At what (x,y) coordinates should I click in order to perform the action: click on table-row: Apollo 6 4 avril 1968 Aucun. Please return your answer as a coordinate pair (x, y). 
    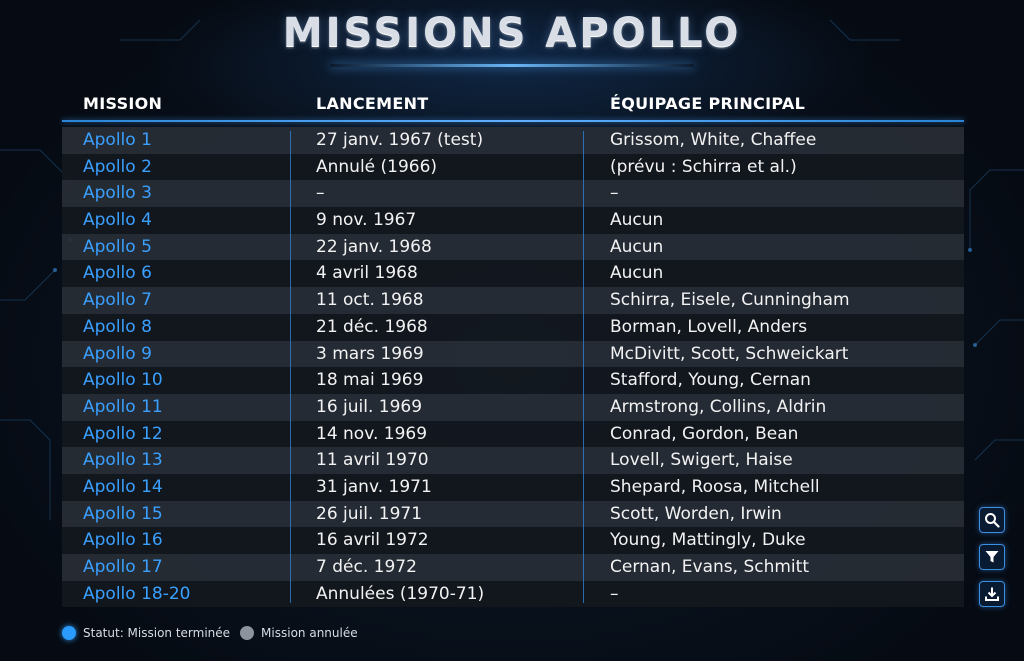
    Looking at the image, I should click on (513, 274).